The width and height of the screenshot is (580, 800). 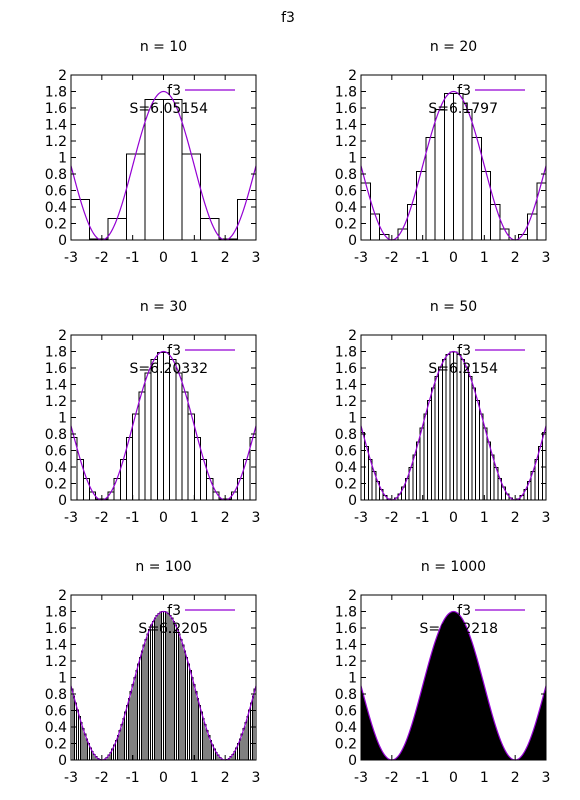 What do you see at coordinates (458, 629) in the screenshot?
I see `area-annotation: S=6.22218` at bounding box center [458, 629].